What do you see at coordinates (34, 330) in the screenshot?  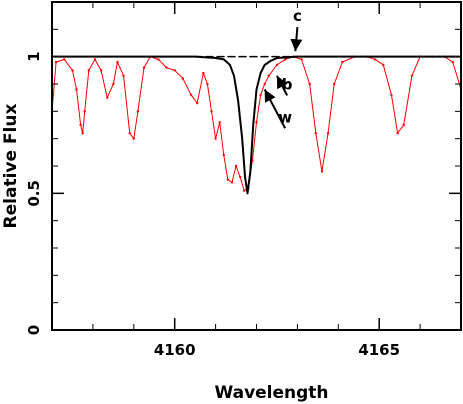 I see `y-tick-label: 0` at bounding box center [34, 330].